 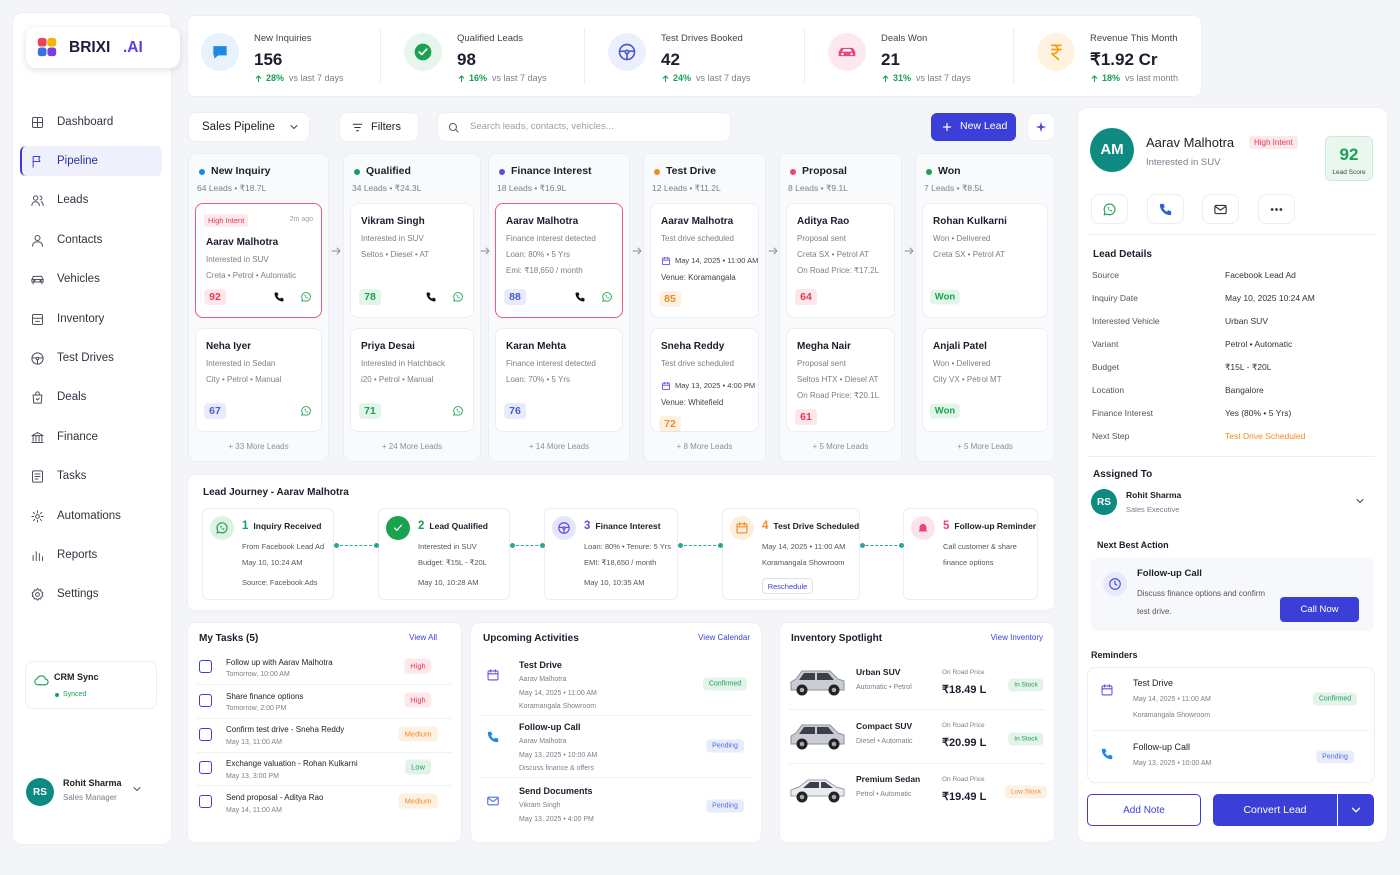 What do you see at coordinates (280, 583) in the screenshot?
I see `step-line: Source: Facebook Ads` at bounding box center [280, 583].